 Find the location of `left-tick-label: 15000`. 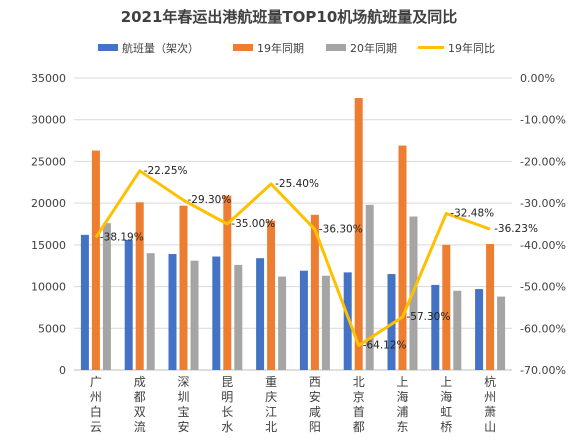

left-tick-label: 15000 is located at coordinates (48, 245).